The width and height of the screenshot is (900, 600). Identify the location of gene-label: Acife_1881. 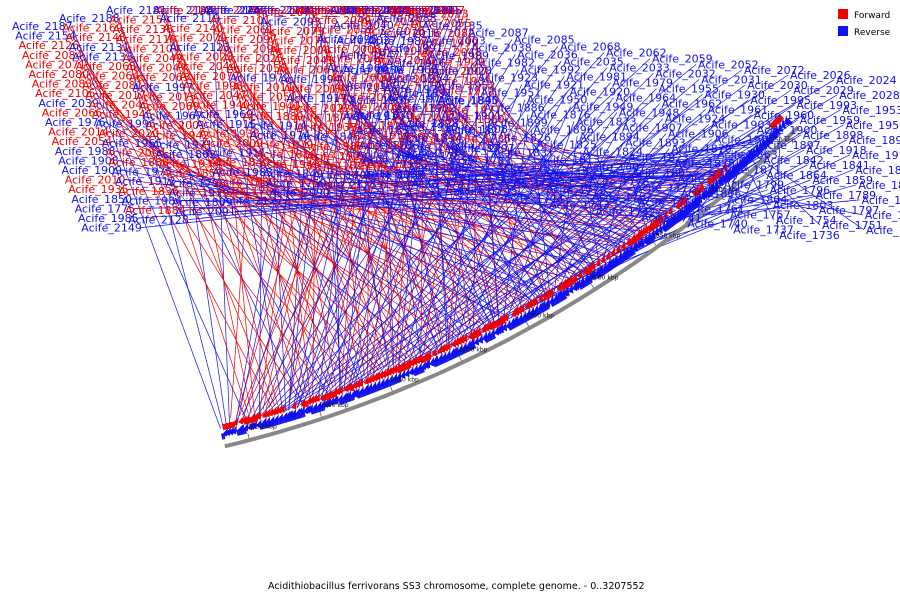
(383, 145).